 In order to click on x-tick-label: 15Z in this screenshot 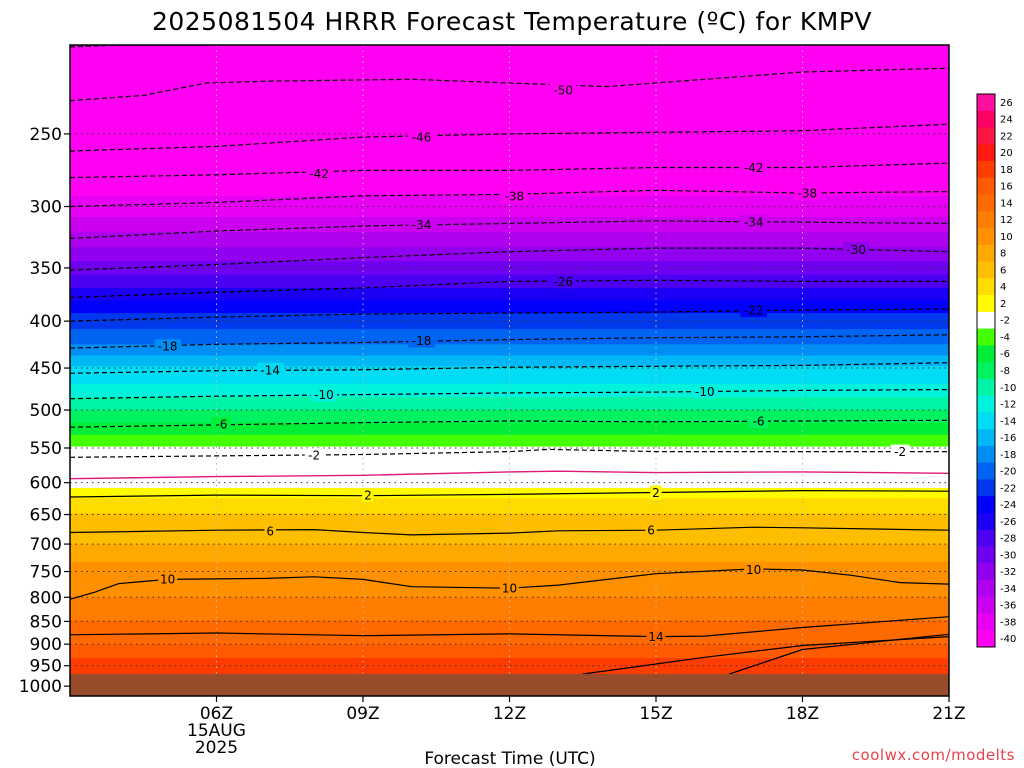, I will do `click(655, 714)`.